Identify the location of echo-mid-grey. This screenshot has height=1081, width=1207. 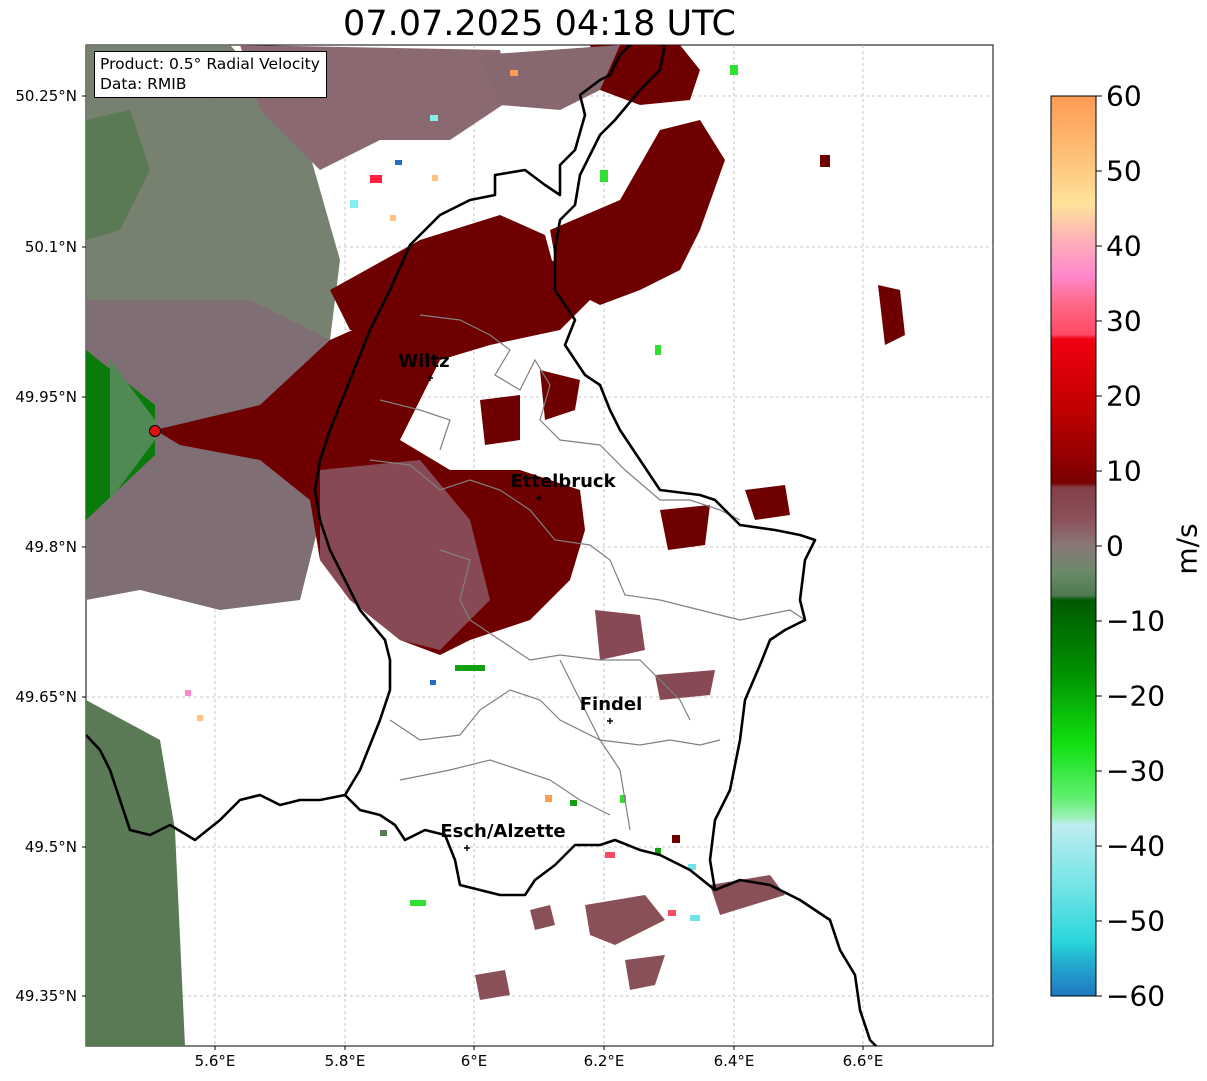
(620, 635).